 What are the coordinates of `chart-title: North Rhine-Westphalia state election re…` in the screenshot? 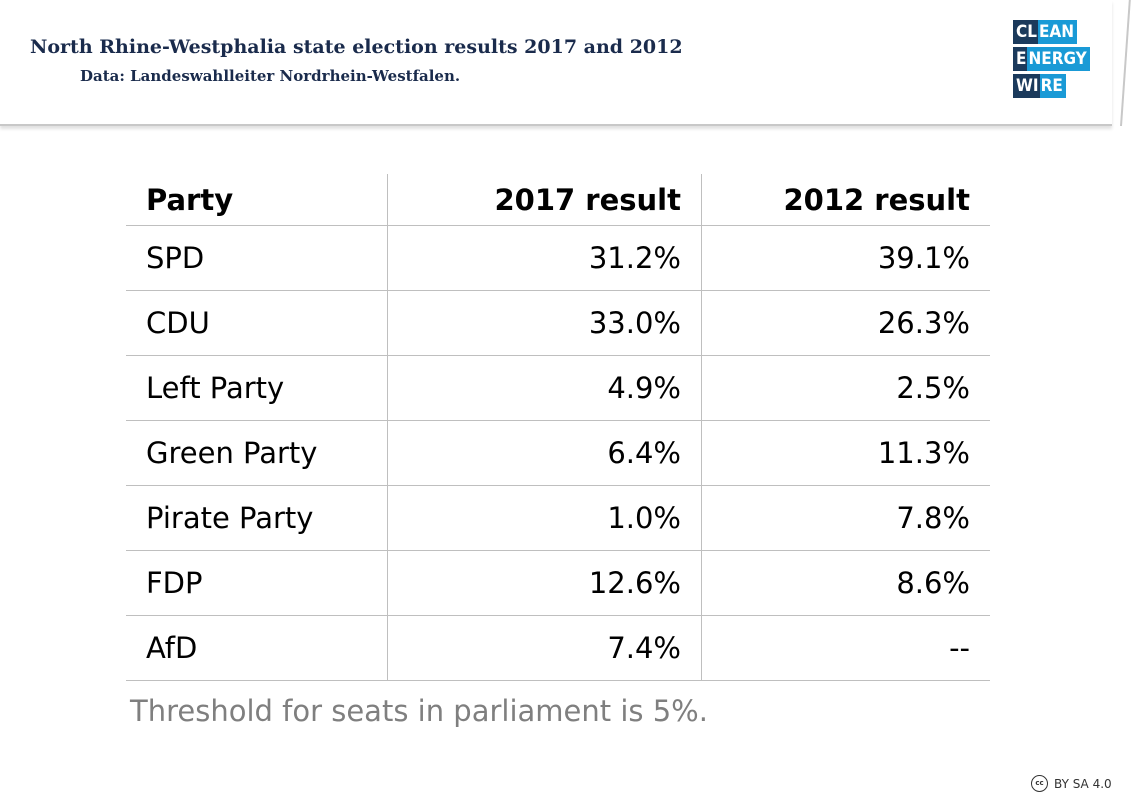 It's located at (356, 47).